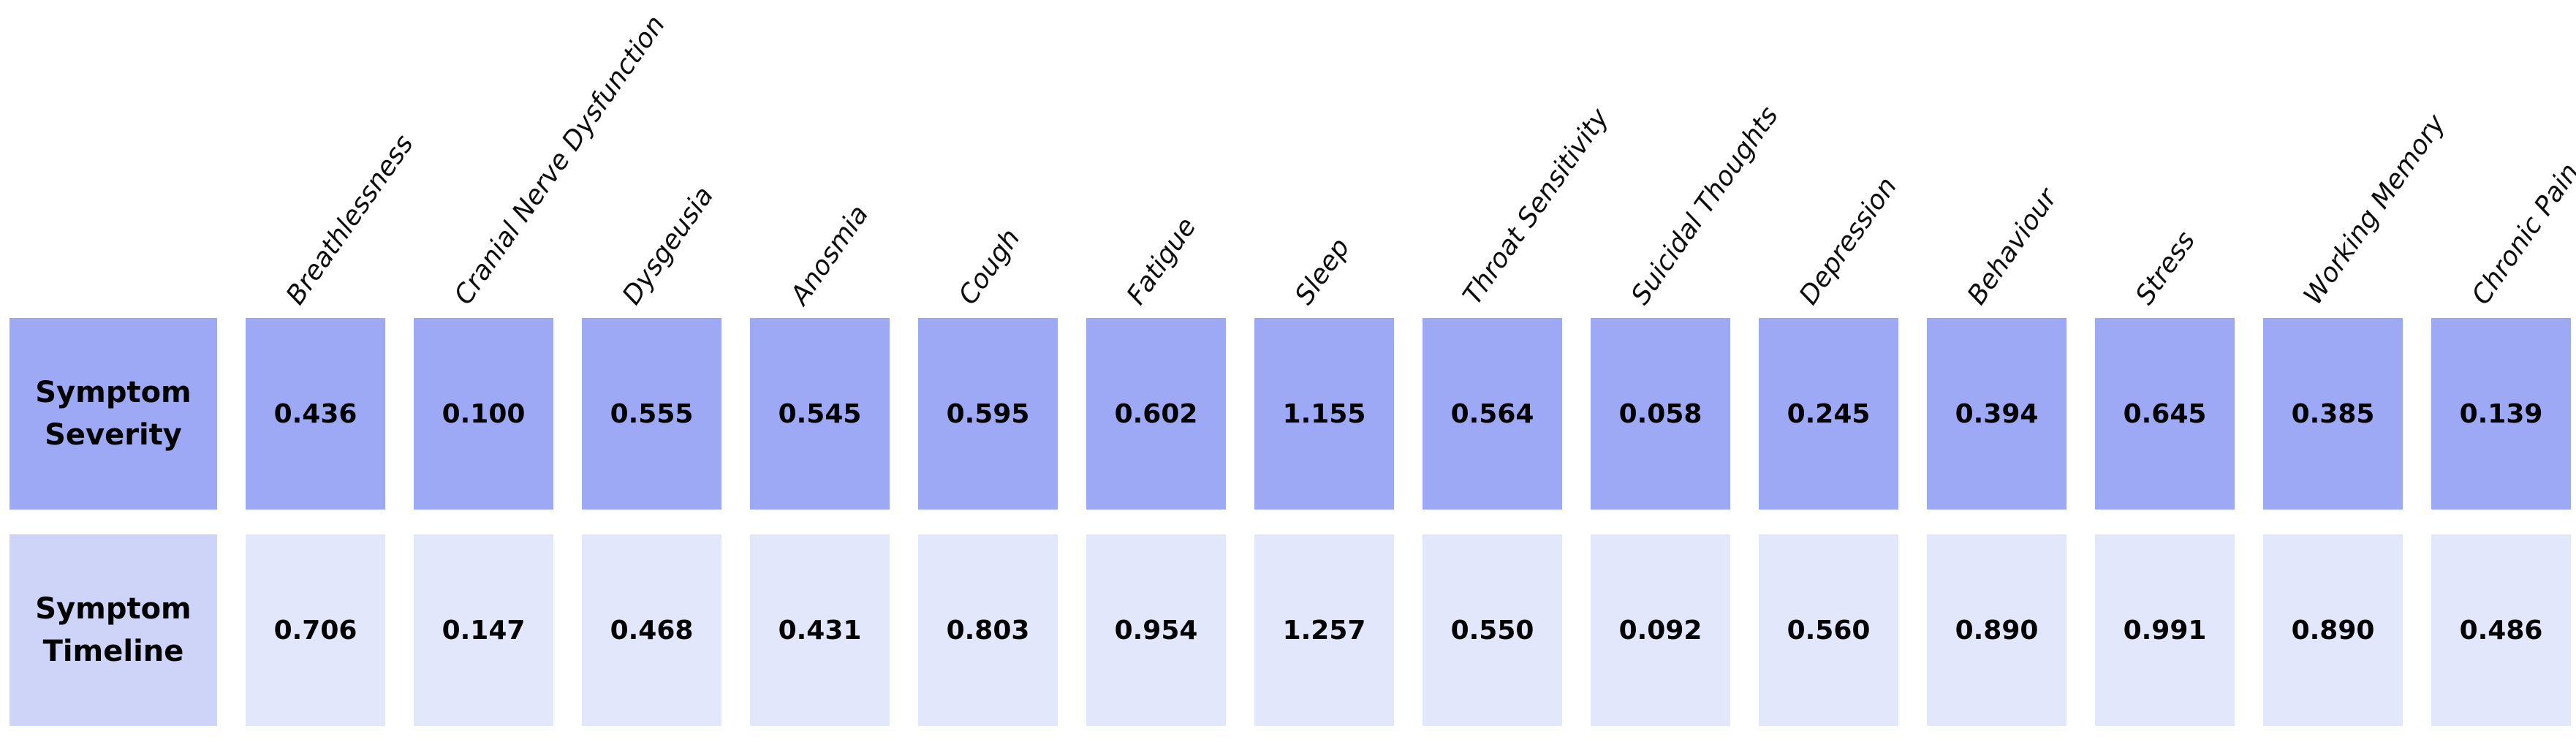 This screenshot has height=742, width=2576. I want to click on col-label-behaviour: Behaviour, so click(2012, 247).